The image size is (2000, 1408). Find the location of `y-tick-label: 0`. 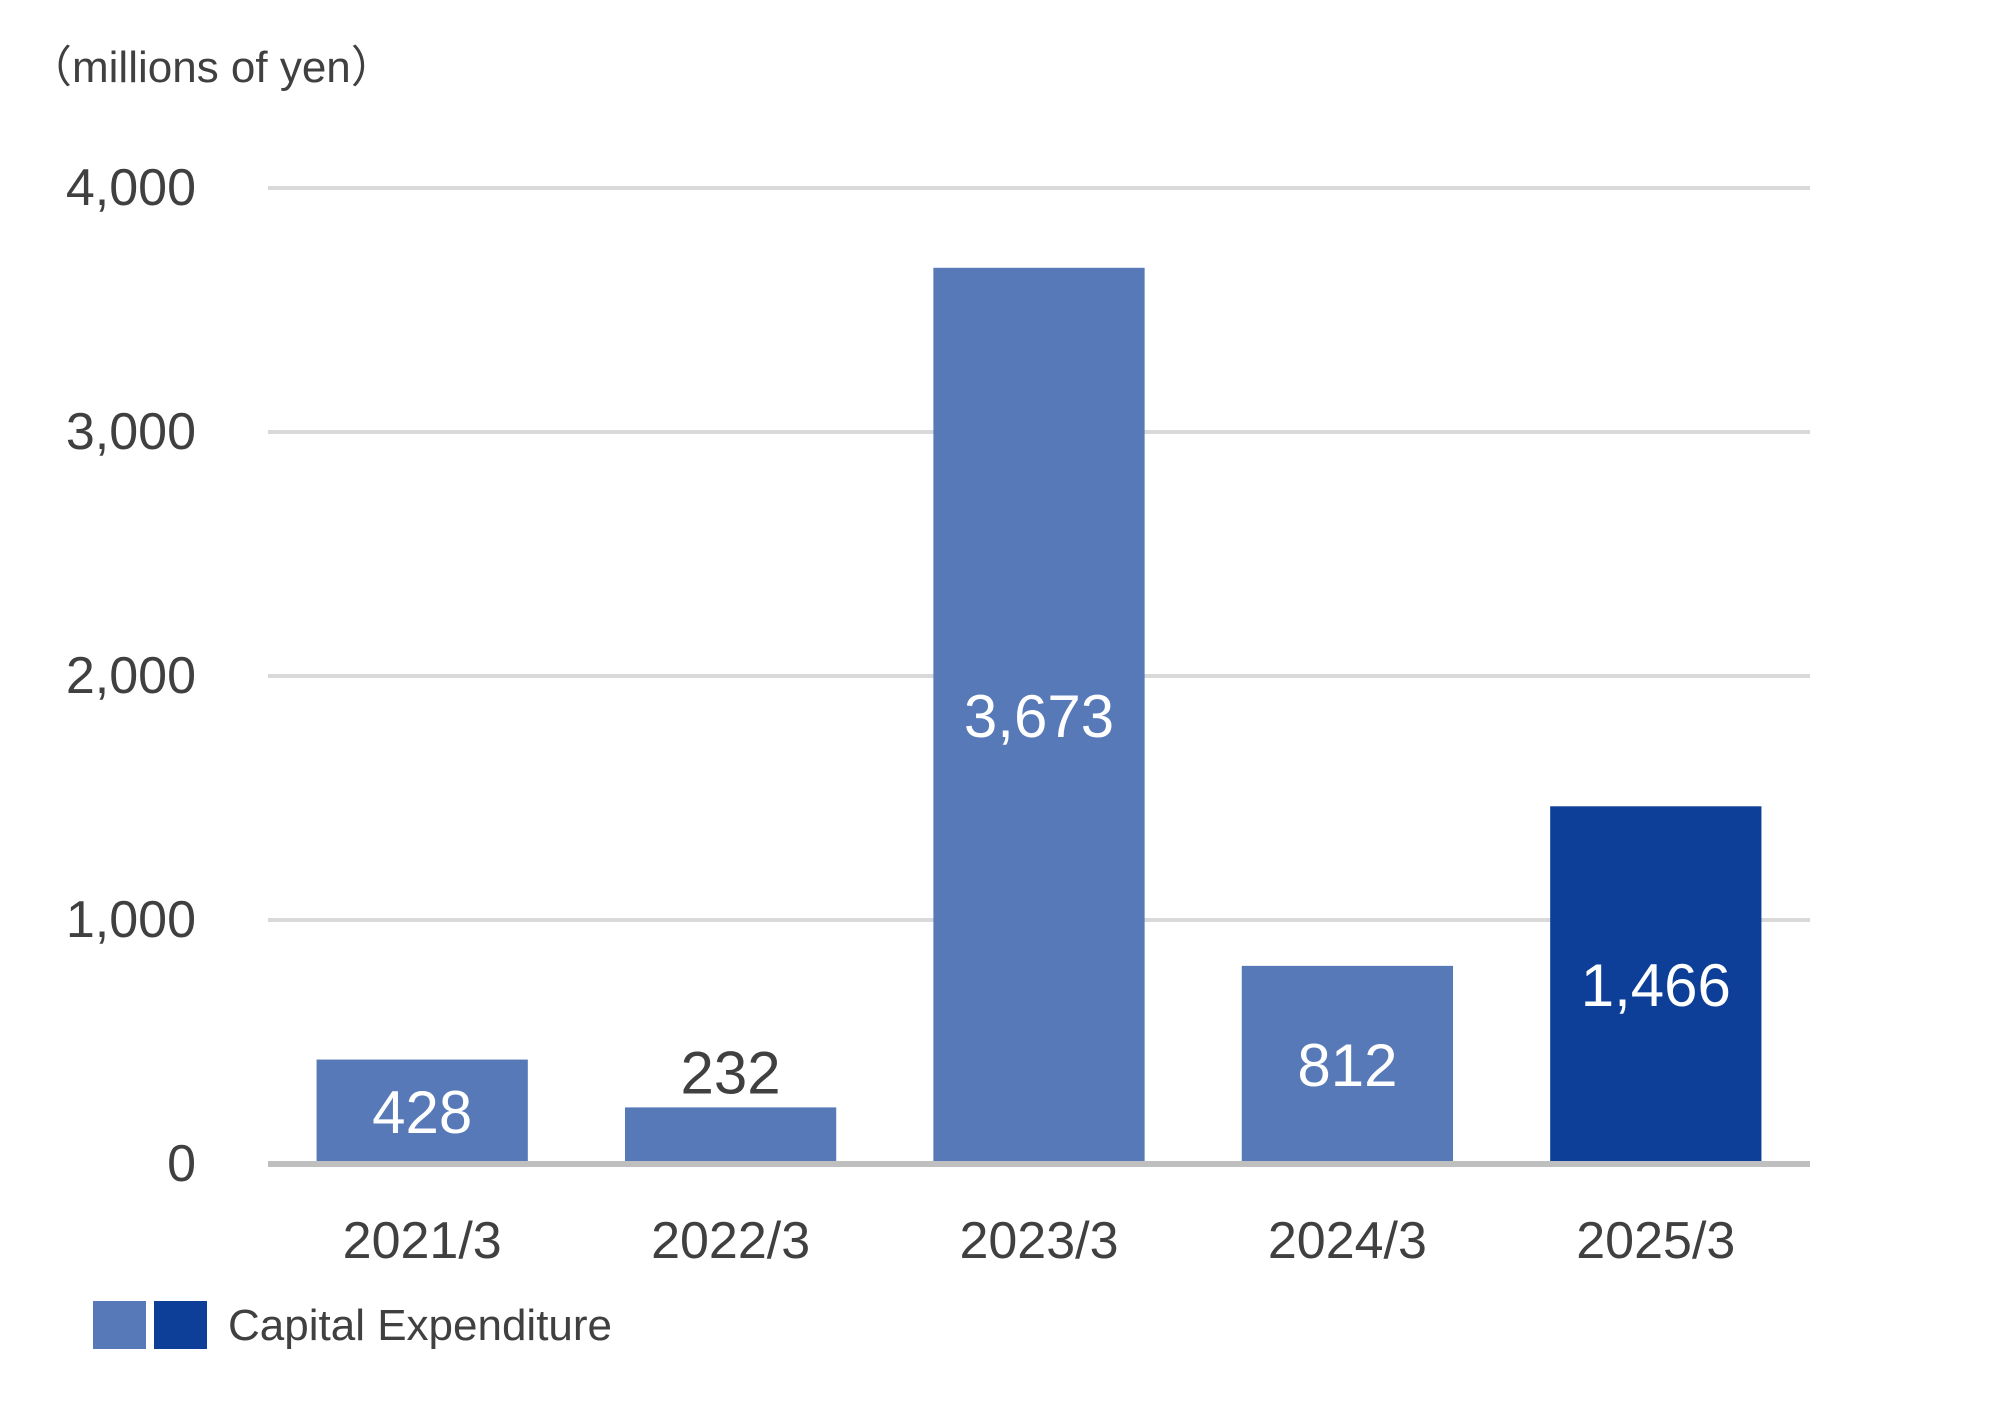

y-tick-label: 0 is located at coordinates (181, 1164).